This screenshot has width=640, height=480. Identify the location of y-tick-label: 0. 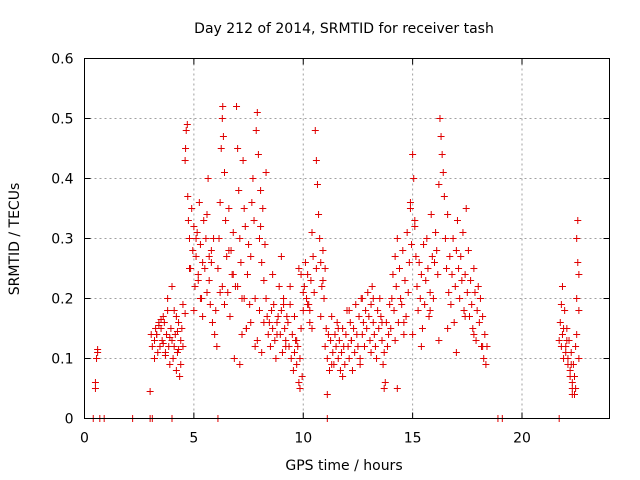
(69, 420).